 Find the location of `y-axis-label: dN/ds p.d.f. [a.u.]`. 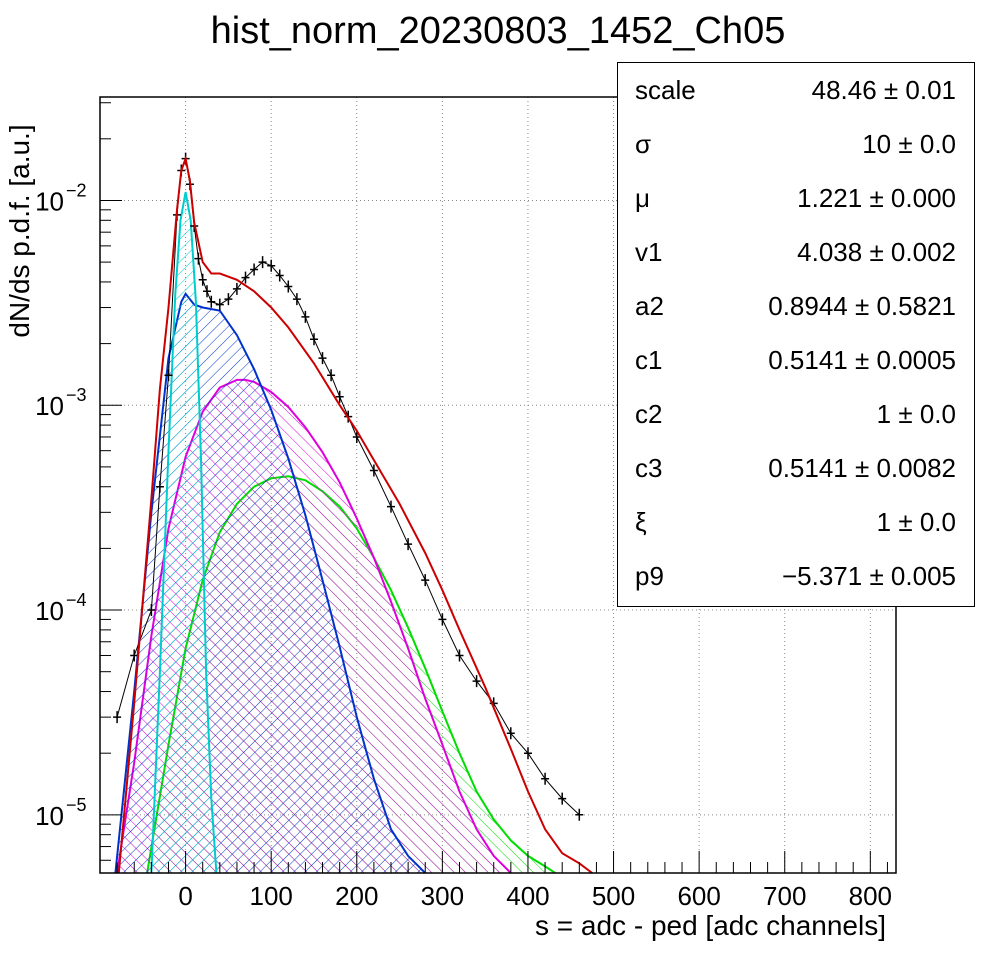

y-axis-label: dN/ds p.d.f. [a.u.] is located at coordinates (19, 231).